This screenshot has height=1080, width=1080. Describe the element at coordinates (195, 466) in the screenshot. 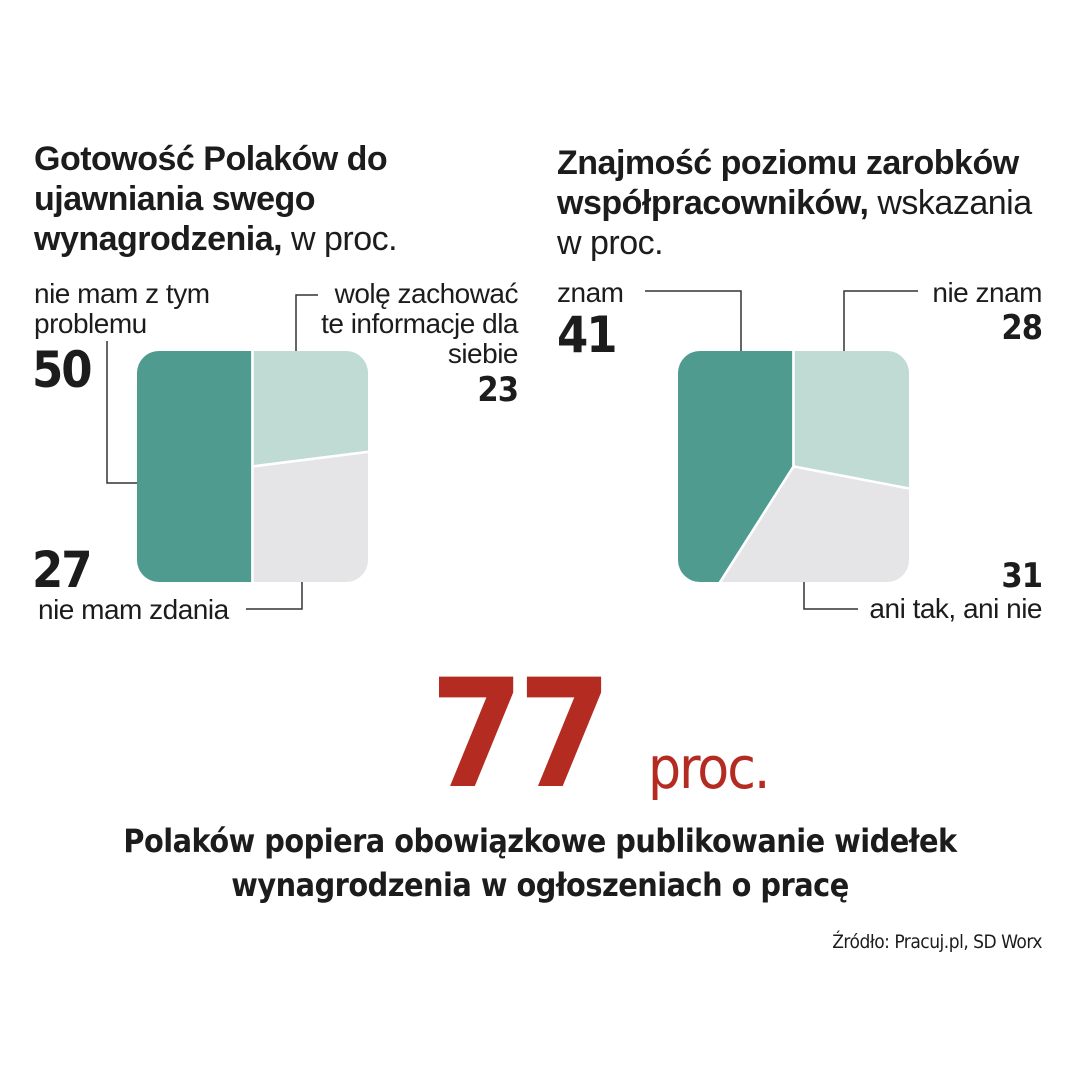

I see `chart-1-slice-nie-mam-z-tym-problemu` at that location.